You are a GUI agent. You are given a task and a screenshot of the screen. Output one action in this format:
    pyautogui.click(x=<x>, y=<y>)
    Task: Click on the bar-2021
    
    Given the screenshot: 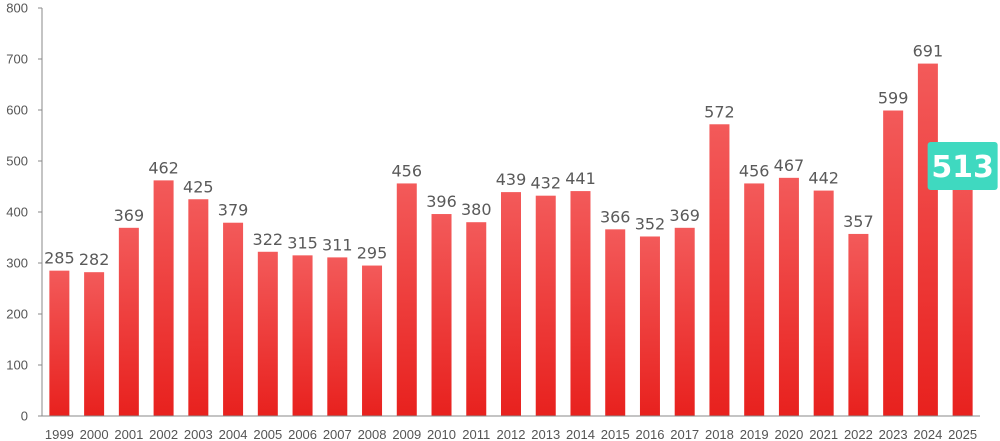 What is the action you would take?
    pyautogui.click(x=823, y=303)
    